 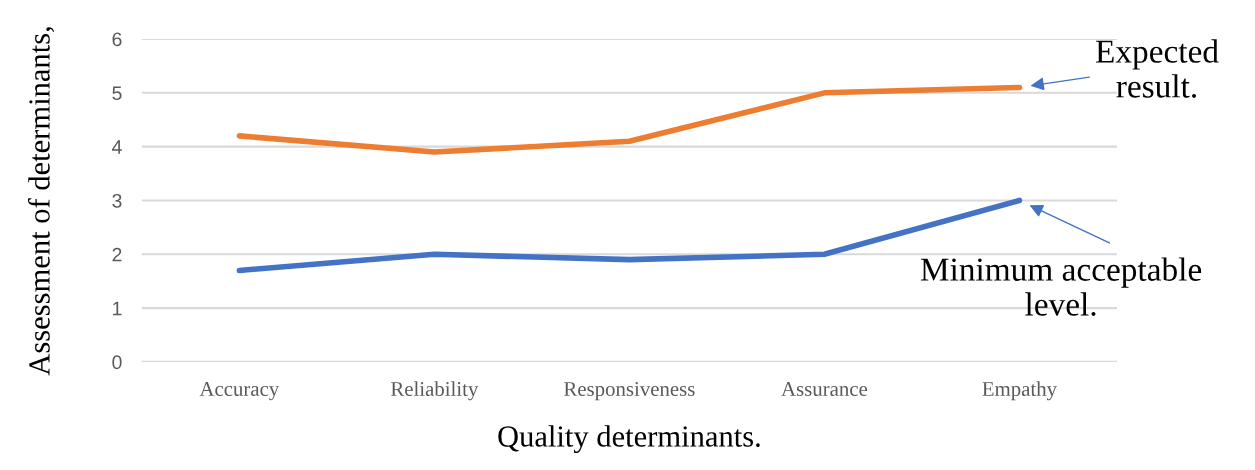 I want to click on y-tick-label: 6, so click(x=117, y=39).